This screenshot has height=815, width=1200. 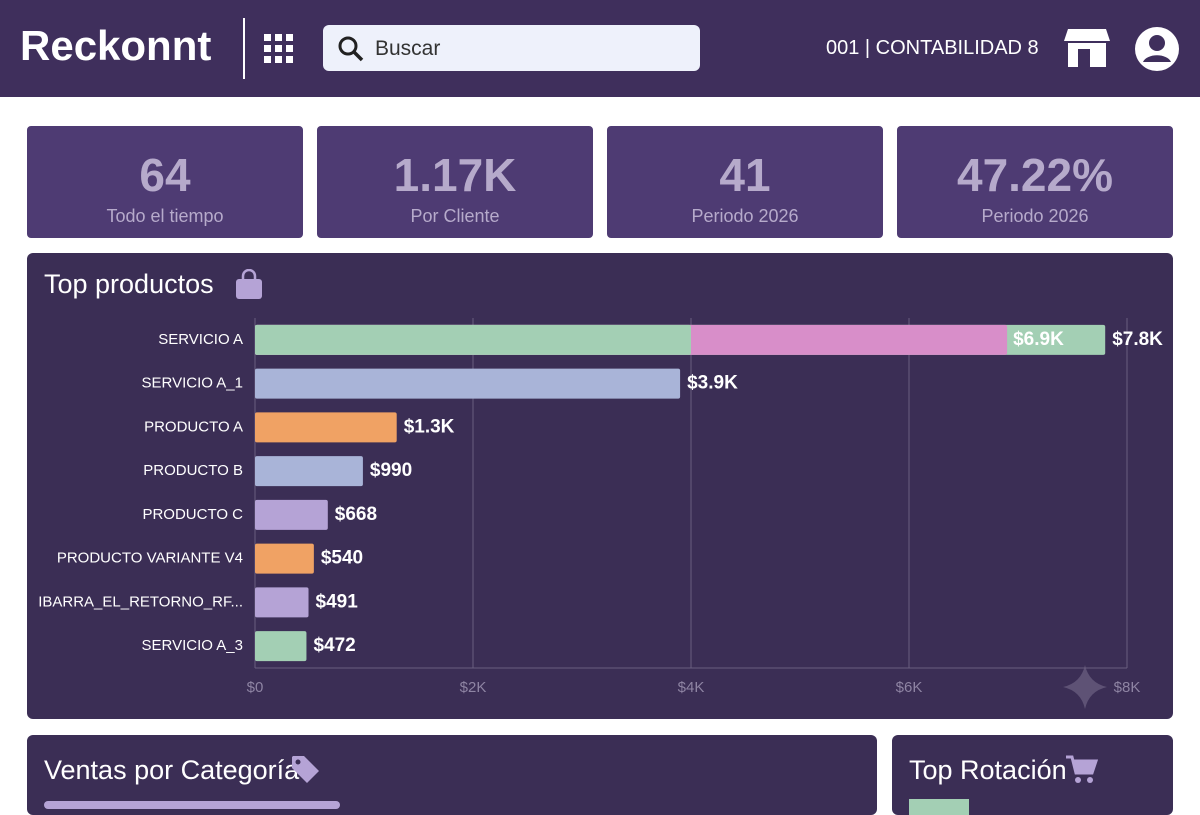 What do you see at coordinates (356, 514) in the screenshot?
I see `value-label: $668` at bounding box center [356, 514].